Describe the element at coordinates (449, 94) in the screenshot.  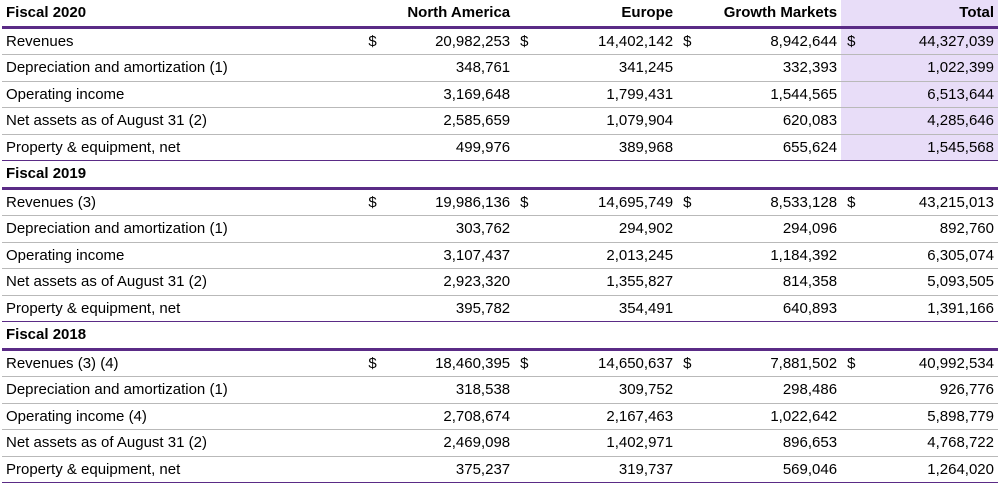
I see `north-america-value: 3,169,648` at that location.